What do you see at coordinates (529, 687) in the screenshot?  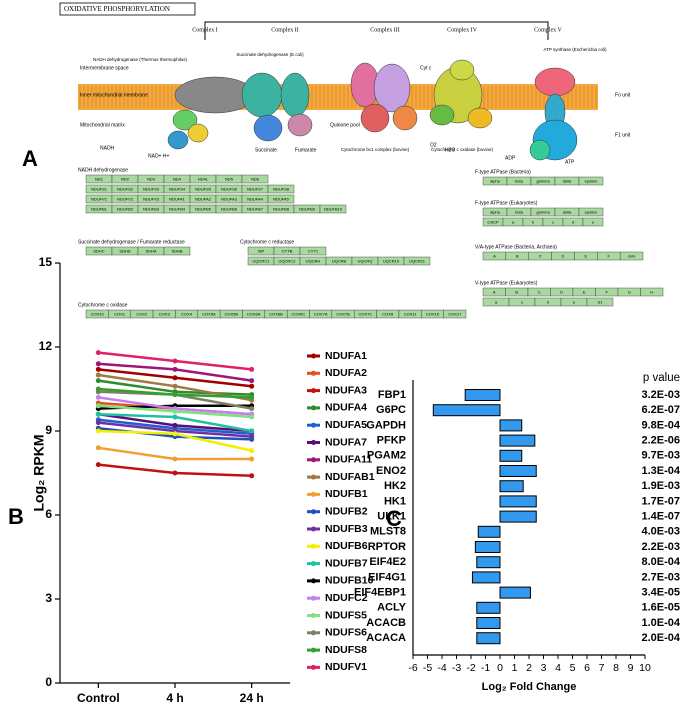 I see `x-axis-label: Log₂ Fold Change` at bounding box center [529, 687].